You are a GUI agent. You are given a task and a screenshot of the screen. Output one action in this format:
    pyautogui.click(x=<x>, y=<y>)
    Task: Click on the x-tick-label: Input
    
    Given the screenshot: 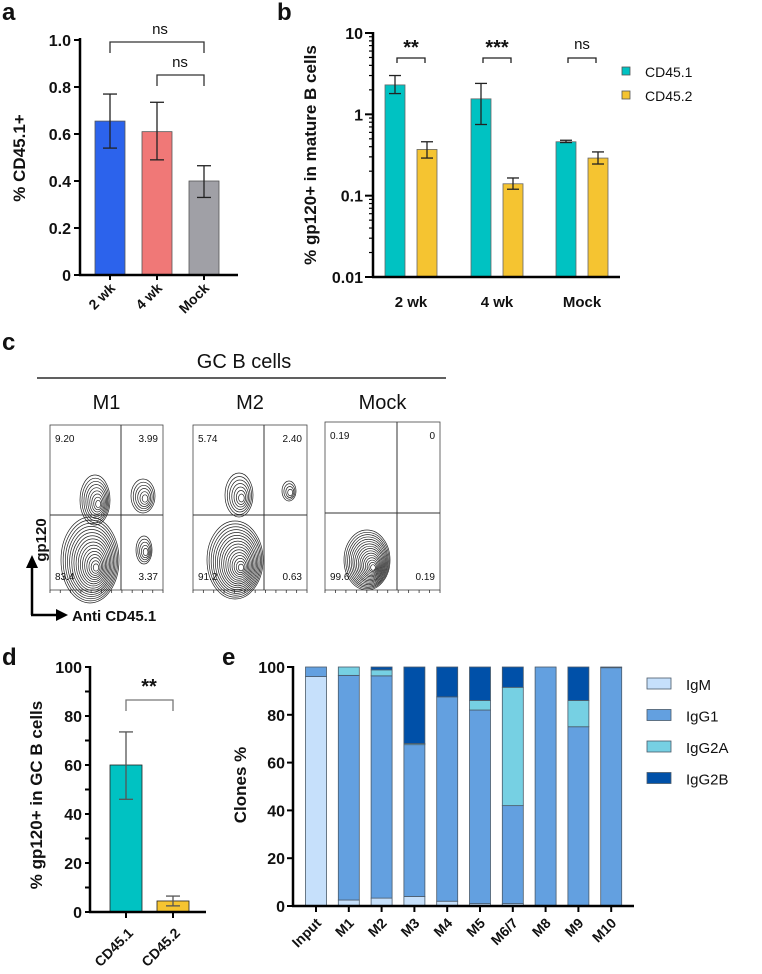 What is the action you would take?
    pyautogui.click(x=307, y=933)
    